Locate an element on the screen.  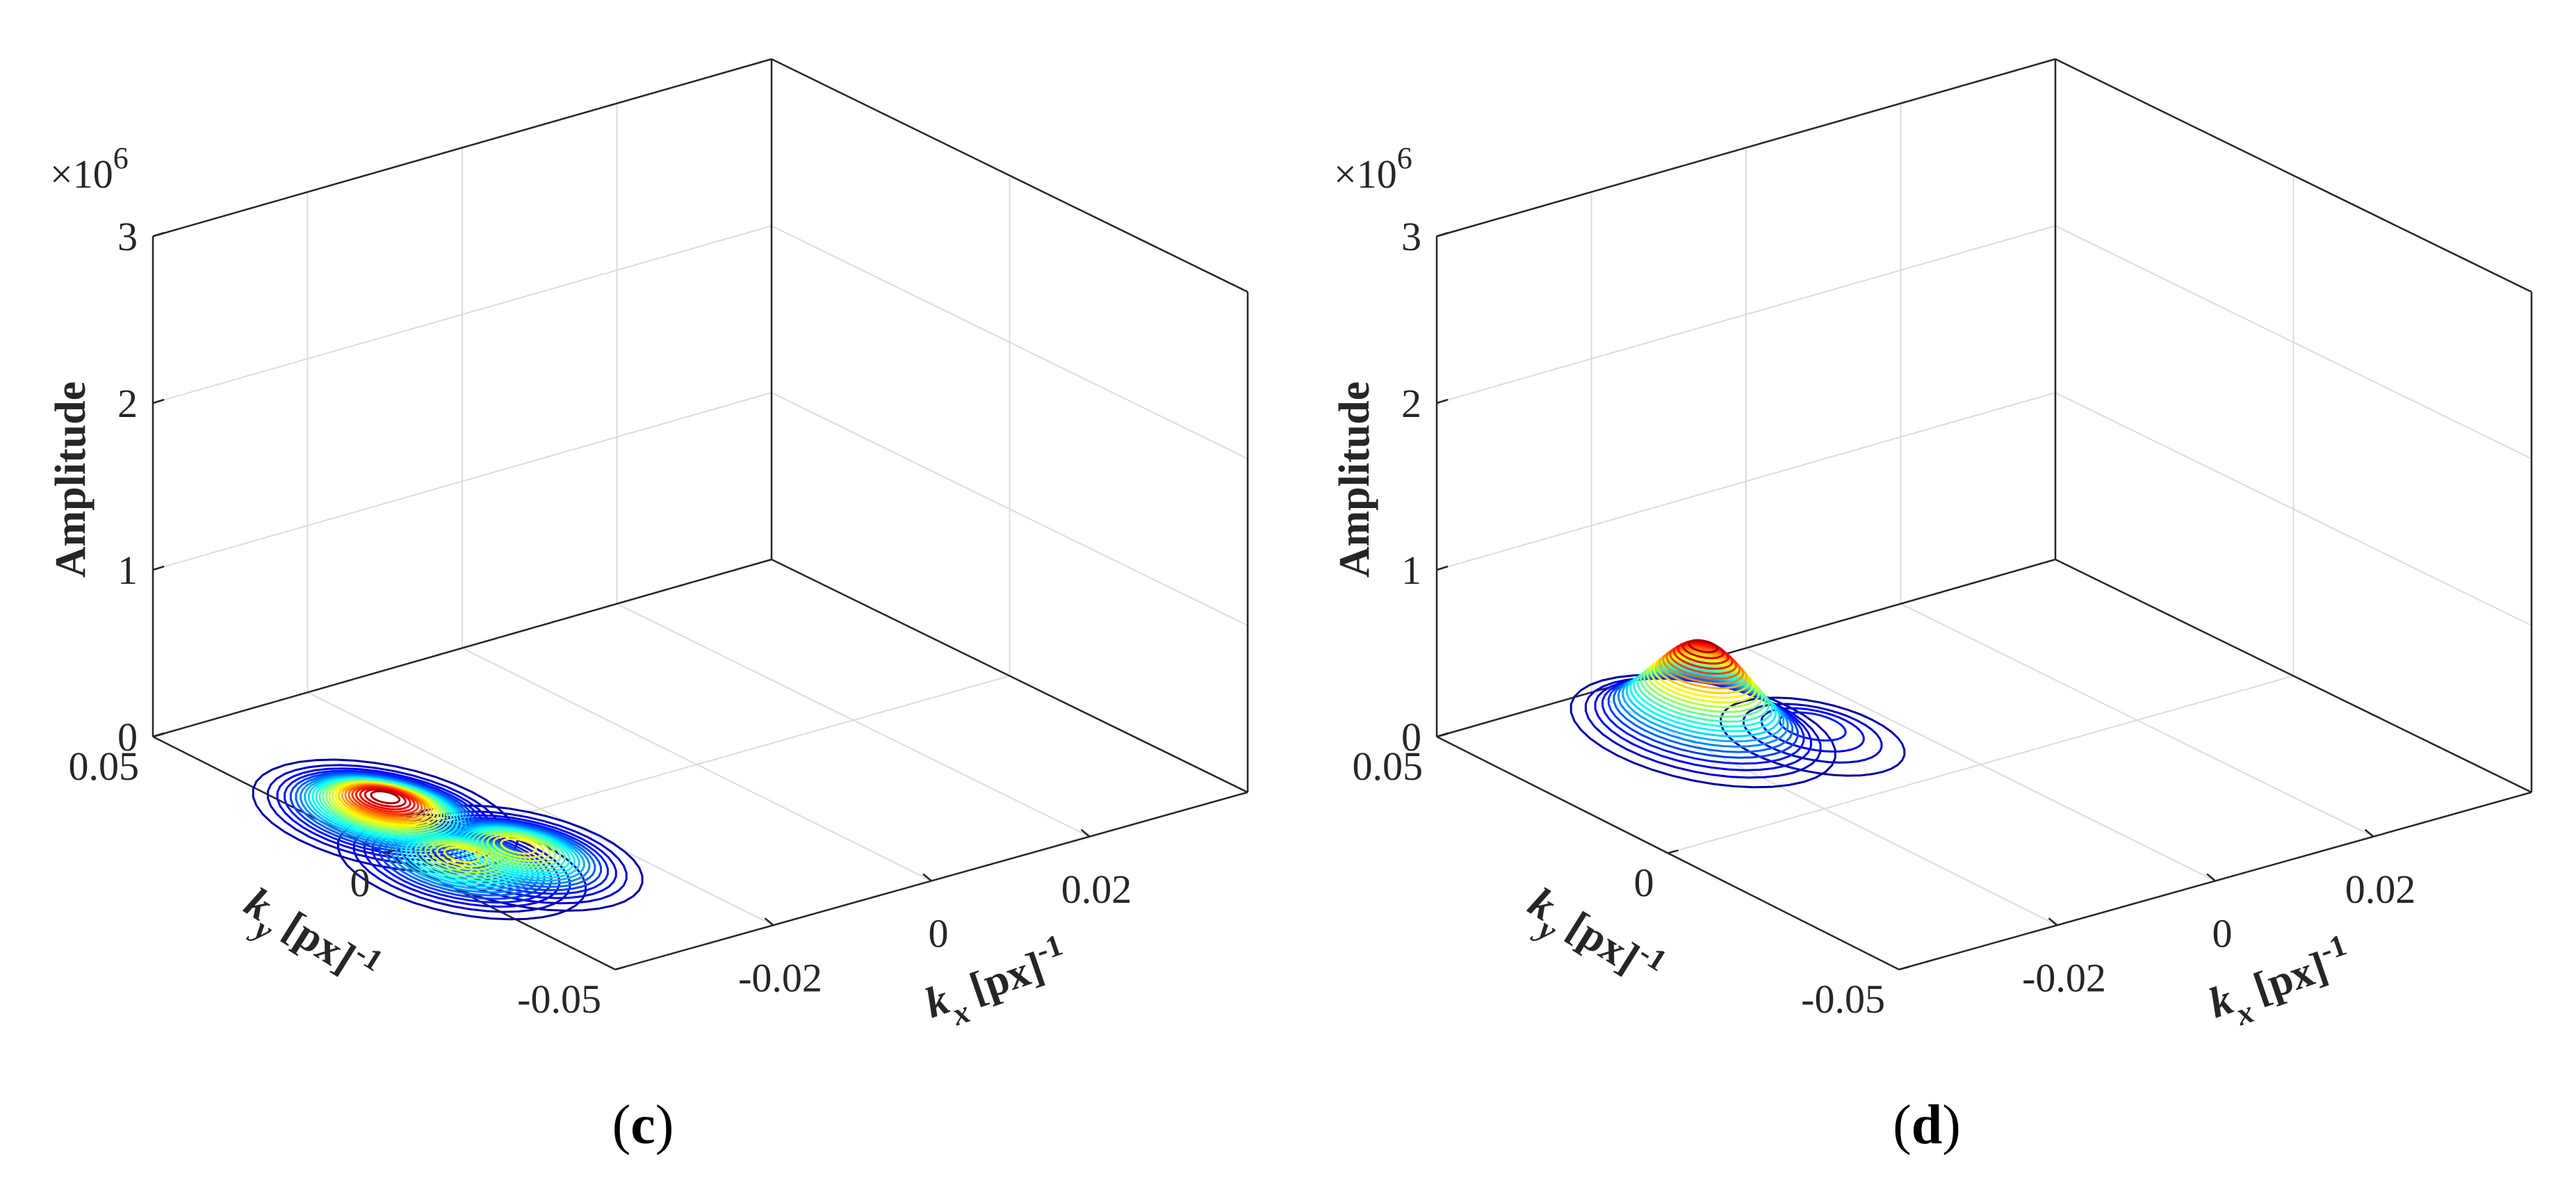
panel-caption: (d) is located at coordinates (1927, 1125).